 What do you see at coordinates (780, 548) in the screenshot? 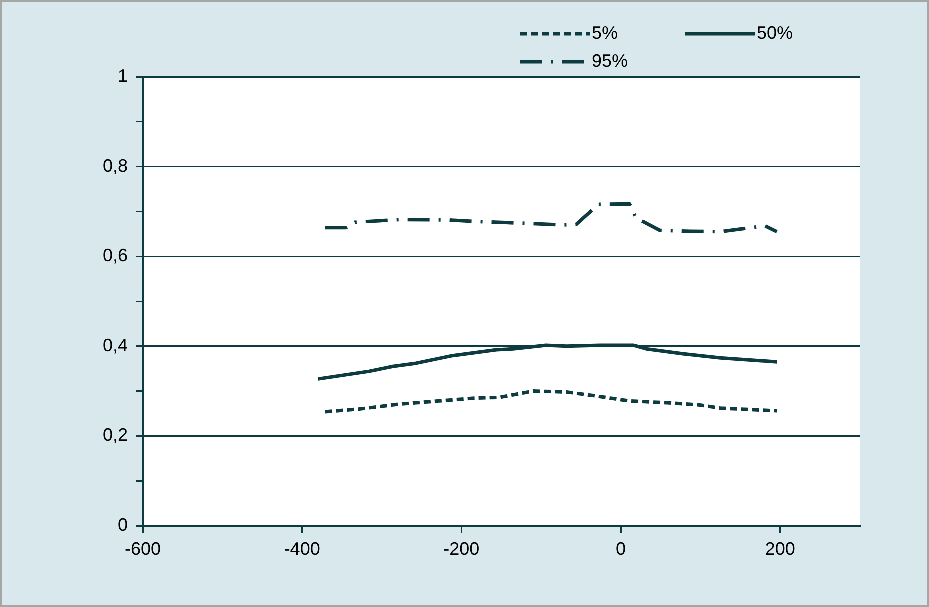
I see `x-tick-label: 200` at bounding box center [780, 548].